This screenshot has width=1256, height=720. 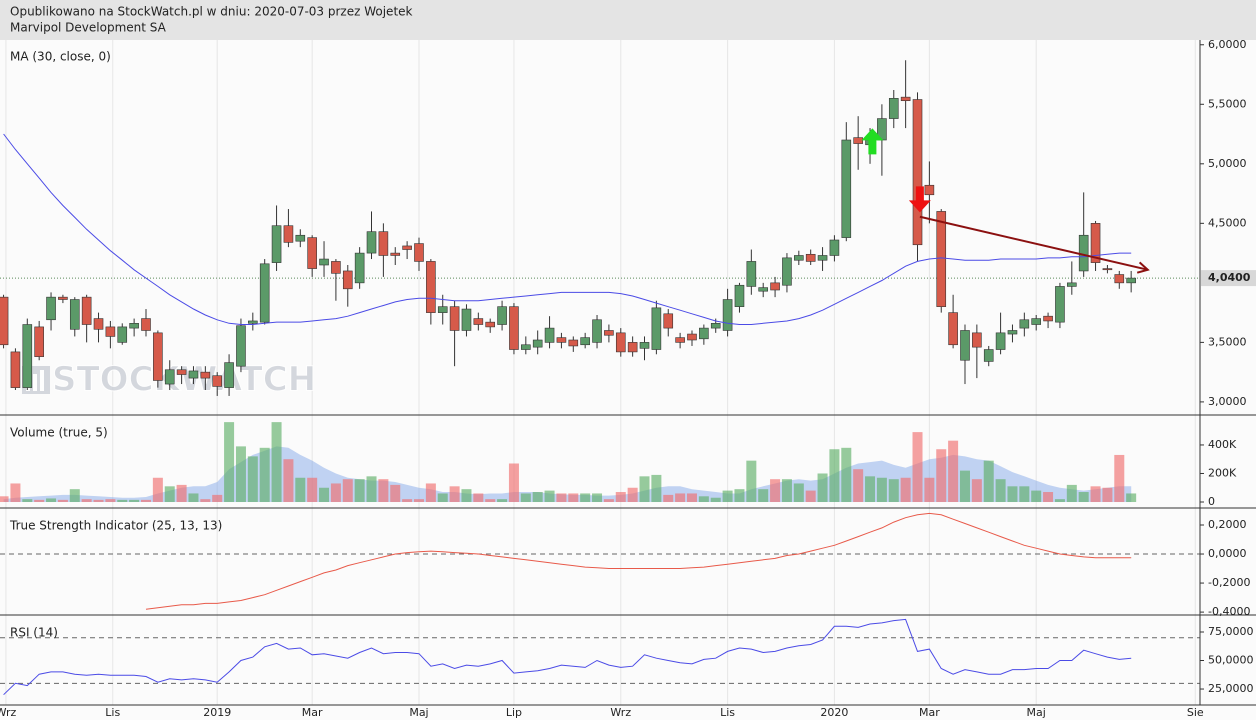 What do you see at coordinates (184, 380) in the screenshot?
I see `watermark-text: STOCKWATCH` at bounding box center [184, 380].